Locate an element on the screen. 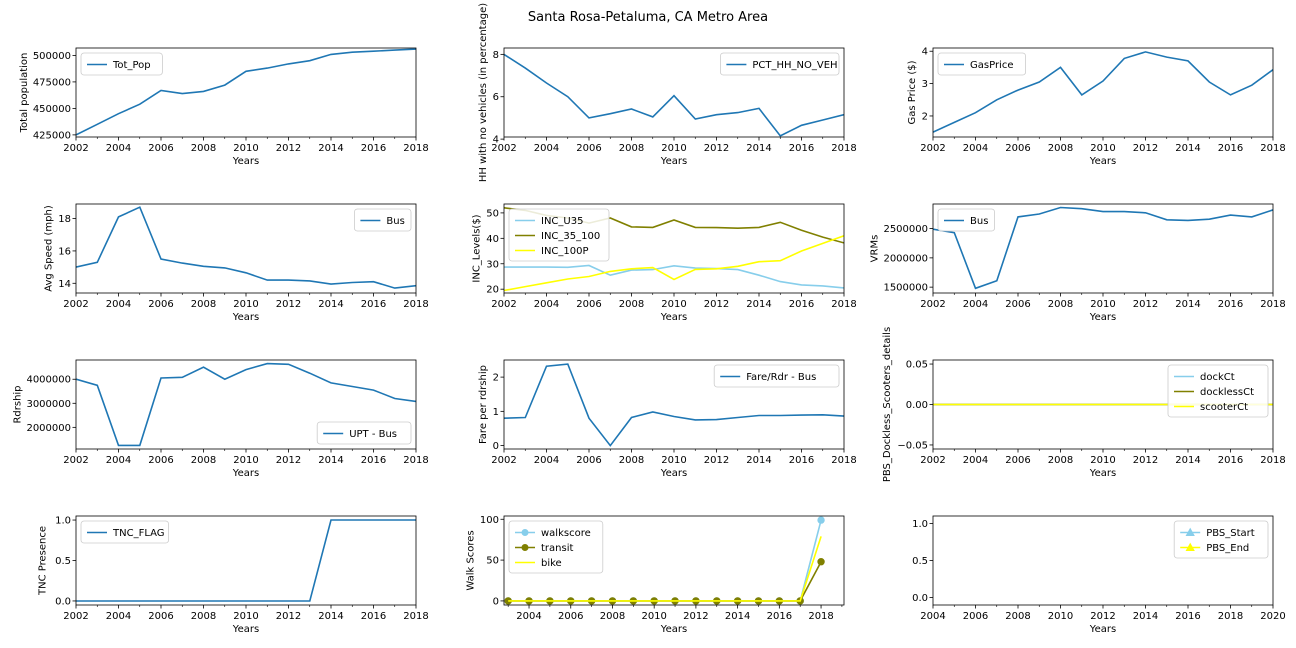 The height and width of the screenshot is (648, 1296). y-tick-label: 6 is located at coordinates (496, 97).